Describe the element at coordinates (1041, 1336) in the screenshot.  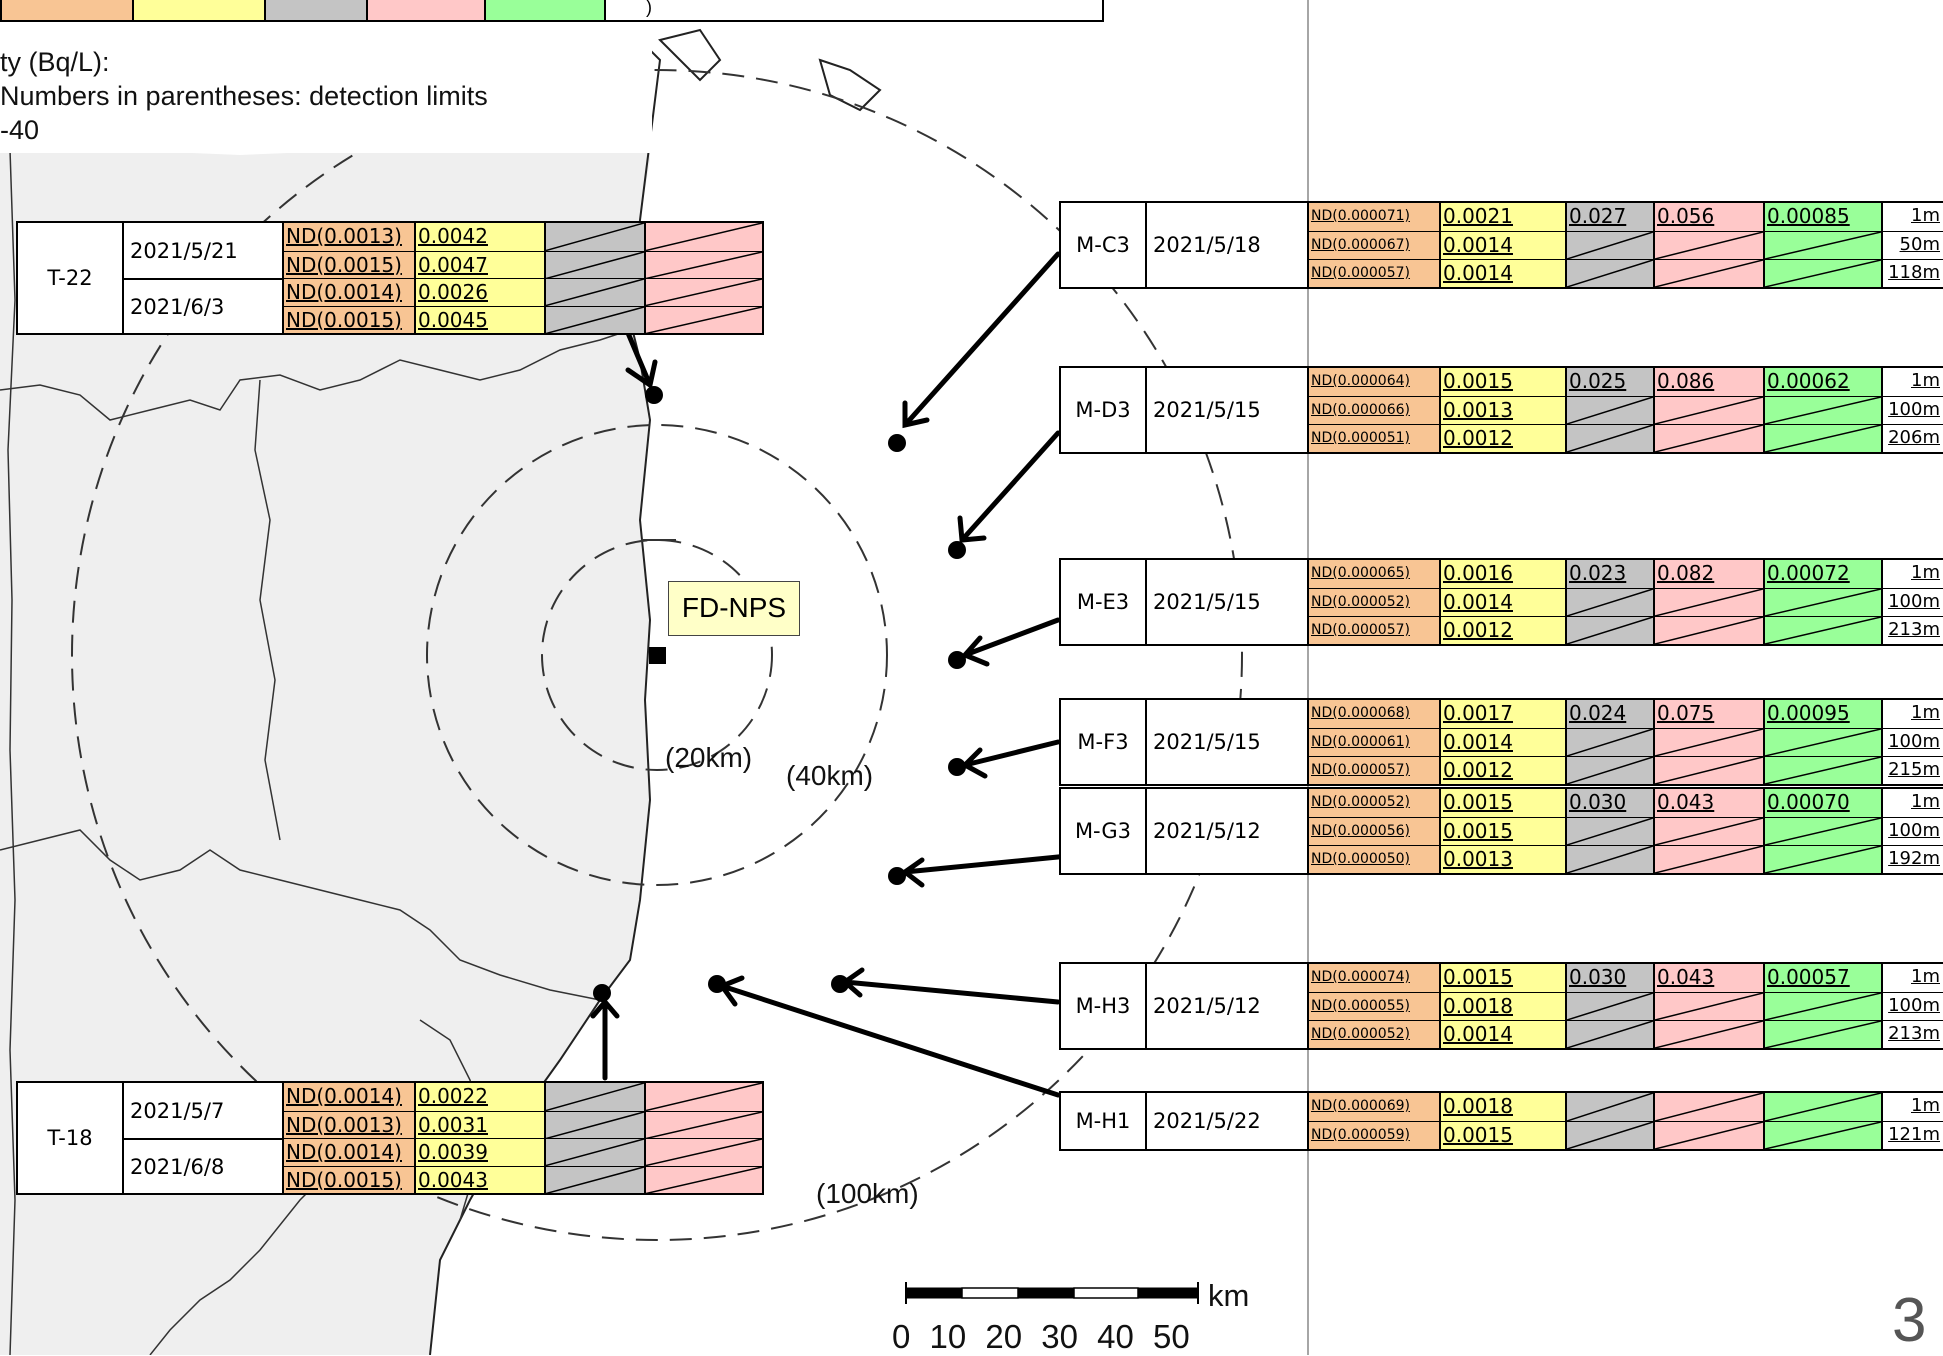
I see `scale-ticks: 0 10 20 30 40 50` at that location.